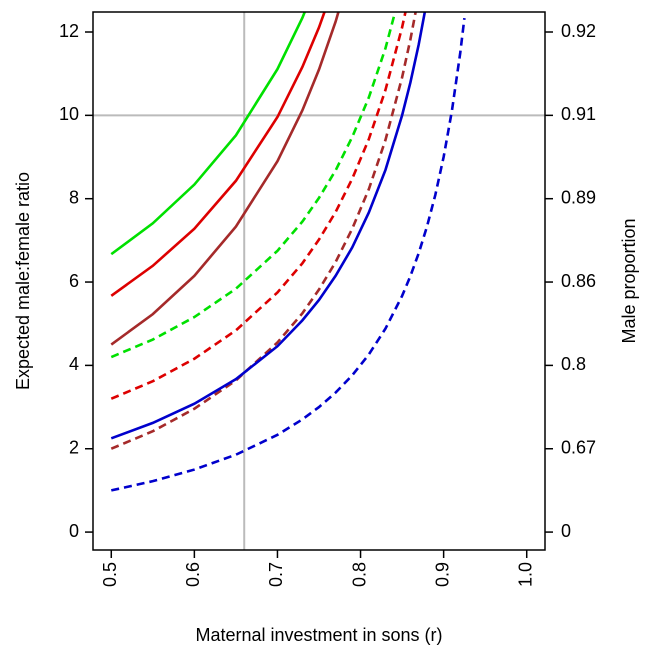 This screenshot has height=650, width=646. Describe the element at coordinates (74, 281) in the screenshot. I see `y-tick-label: 6` at that location.